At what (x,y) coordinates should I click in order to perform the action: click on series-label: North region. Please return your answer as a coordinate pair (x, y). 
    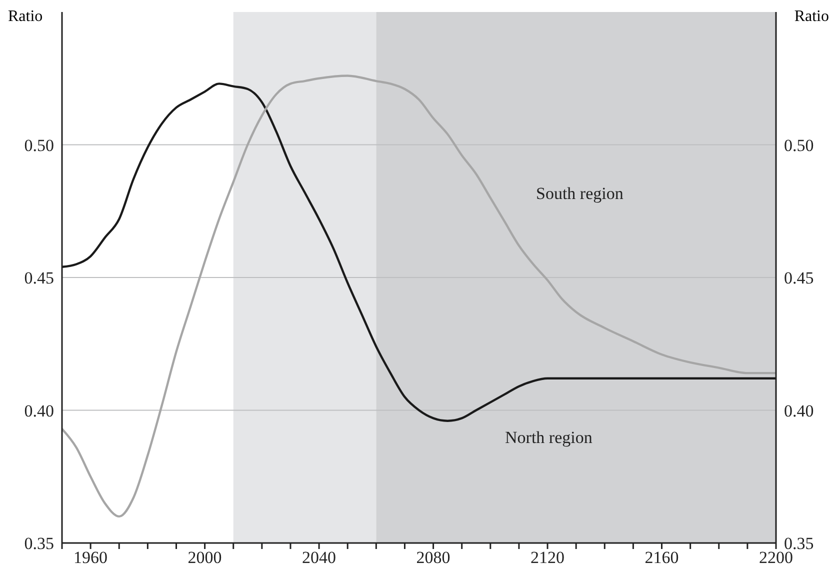
    Looking at the image, I should click on (548, 438).